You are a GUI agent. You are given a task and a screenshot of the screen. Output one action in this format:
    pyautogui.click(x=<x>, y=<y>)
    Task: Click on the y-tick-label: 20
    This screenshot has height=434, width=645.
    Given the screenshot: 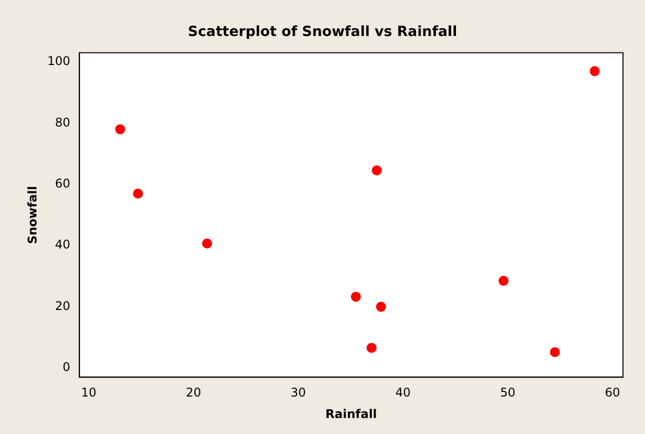 What is the action you would take?
    pyautogui.click(x=62, y=305)
    